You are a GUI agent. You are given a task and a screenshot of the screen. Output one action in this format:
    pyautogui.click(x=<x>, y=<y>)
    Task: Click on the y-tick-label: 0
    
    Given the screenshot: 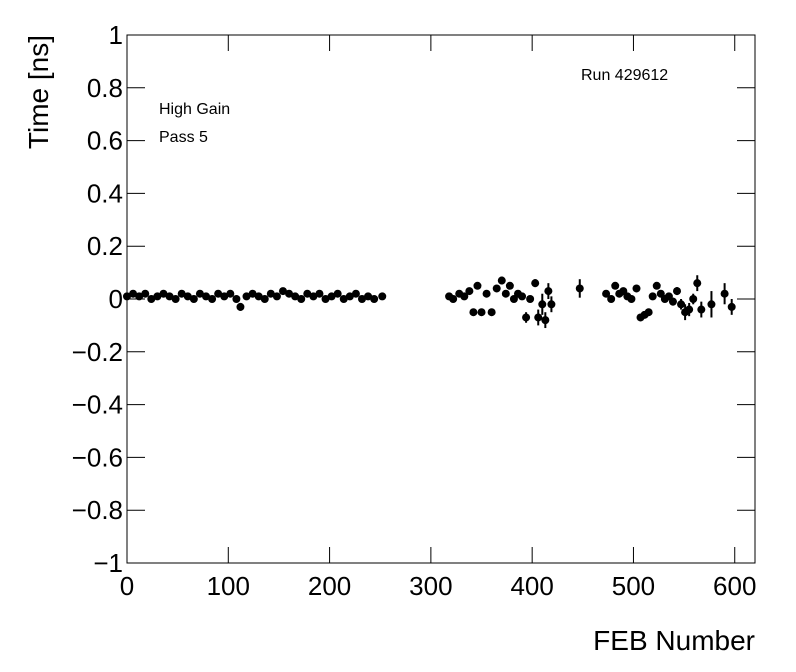 What is the action you would take?
    pyautogui.click(x=116, y=299)
    